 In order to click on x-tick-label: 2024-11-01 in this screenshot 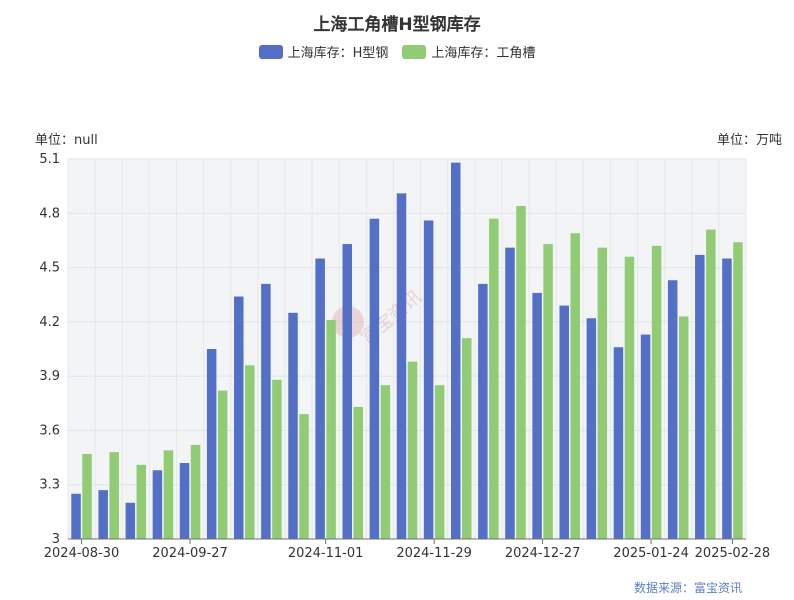, I will do `click(326, 553)`.